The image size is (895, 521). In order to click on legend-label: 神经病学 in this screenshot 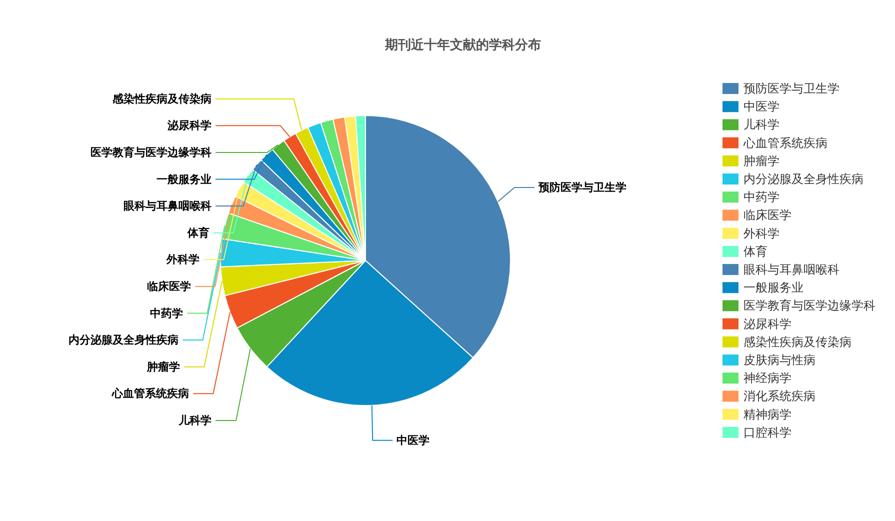, I will do `click(768, 378)`.